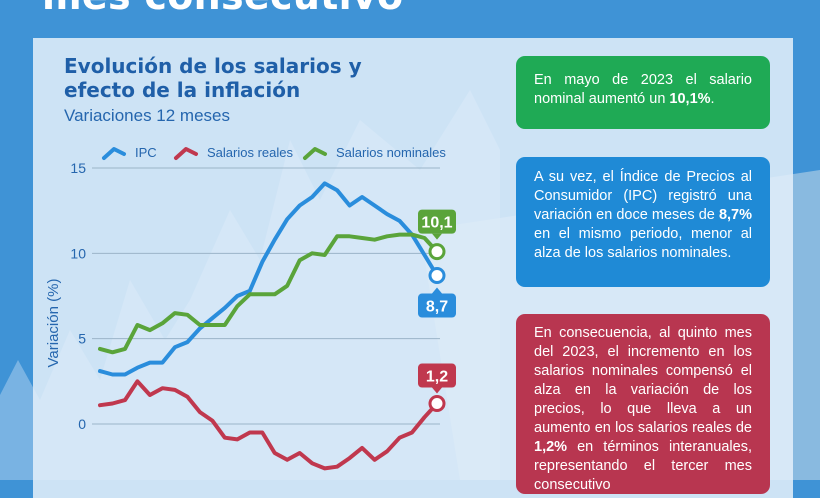 This screenshot has width=820, height=498. I want to click on card-text-1: 10,1%, so click(689, 99).